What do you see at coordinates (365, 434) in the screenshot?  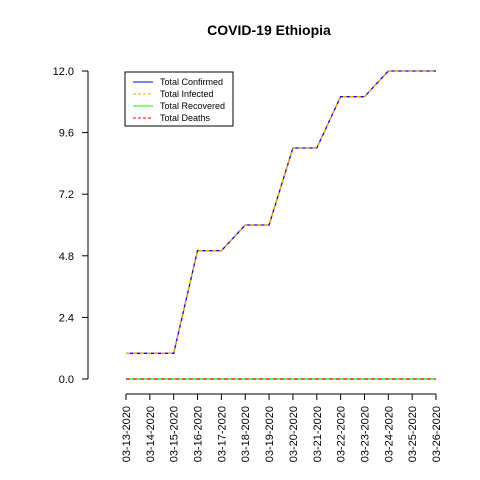 I see `x-tick-label: 03-23-2020` at bounding box center [365, 434].